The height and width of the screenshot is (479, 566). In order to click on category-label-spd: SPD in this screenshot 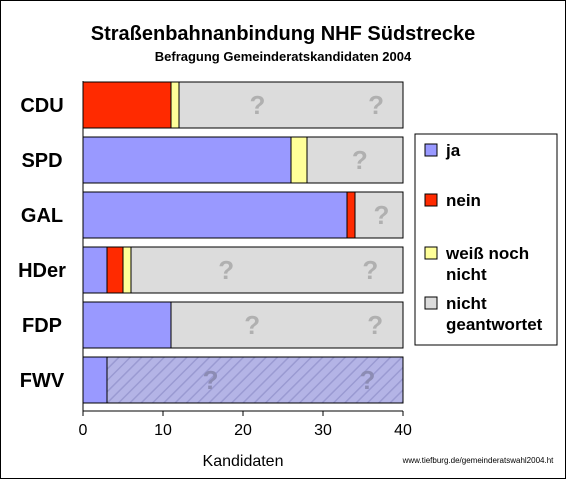, I will do `click(41, 161)`.